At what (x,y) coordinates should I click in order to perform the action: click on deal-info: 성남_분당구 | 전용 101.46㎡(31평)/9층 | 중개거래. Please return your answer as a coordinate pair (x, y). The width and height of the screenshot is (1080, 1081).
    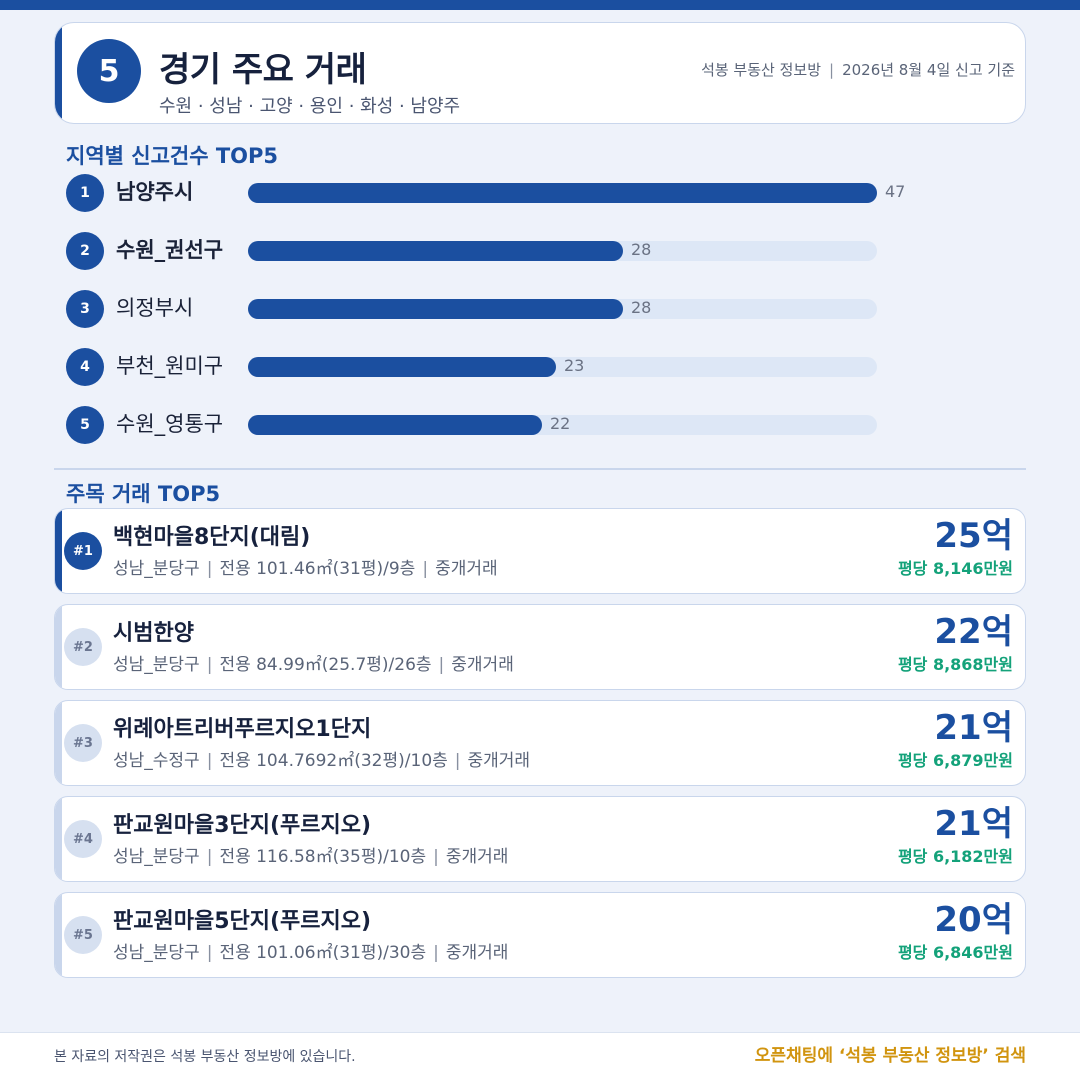
    Looking at the image, I should click on (305, 569).